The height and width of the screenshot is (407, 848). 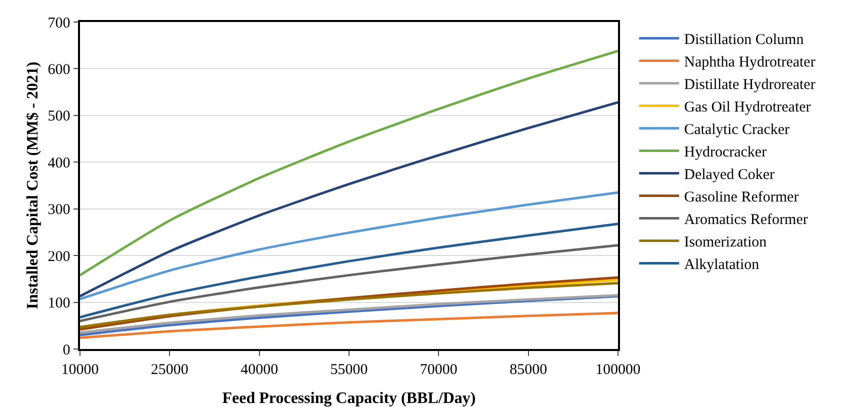 I want to click on y-tick-label: 100, so click(x=59, y=304).